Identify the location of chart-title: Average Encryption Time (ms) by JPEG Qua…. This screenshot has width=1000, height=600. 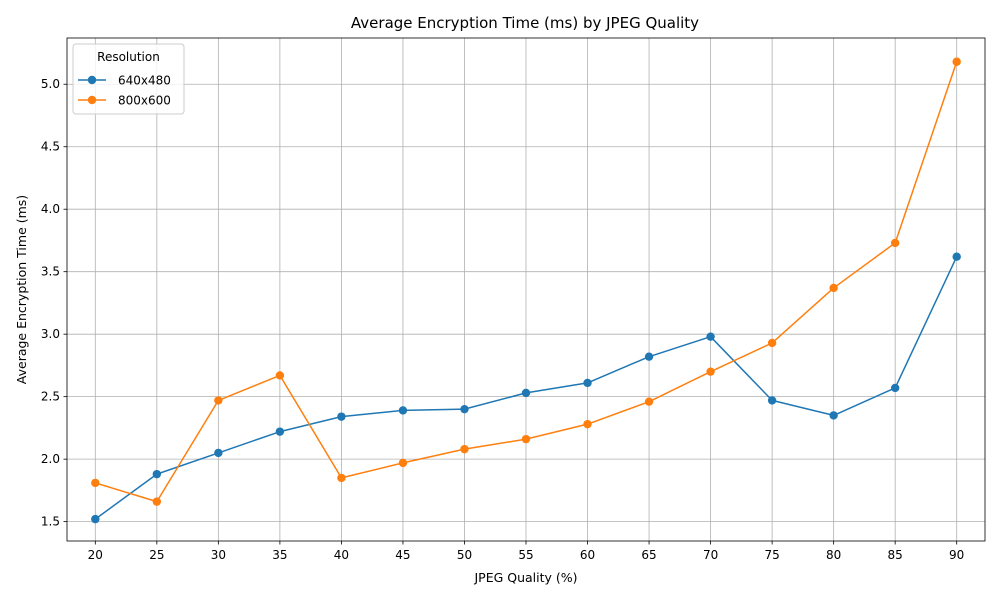
(525, 23).